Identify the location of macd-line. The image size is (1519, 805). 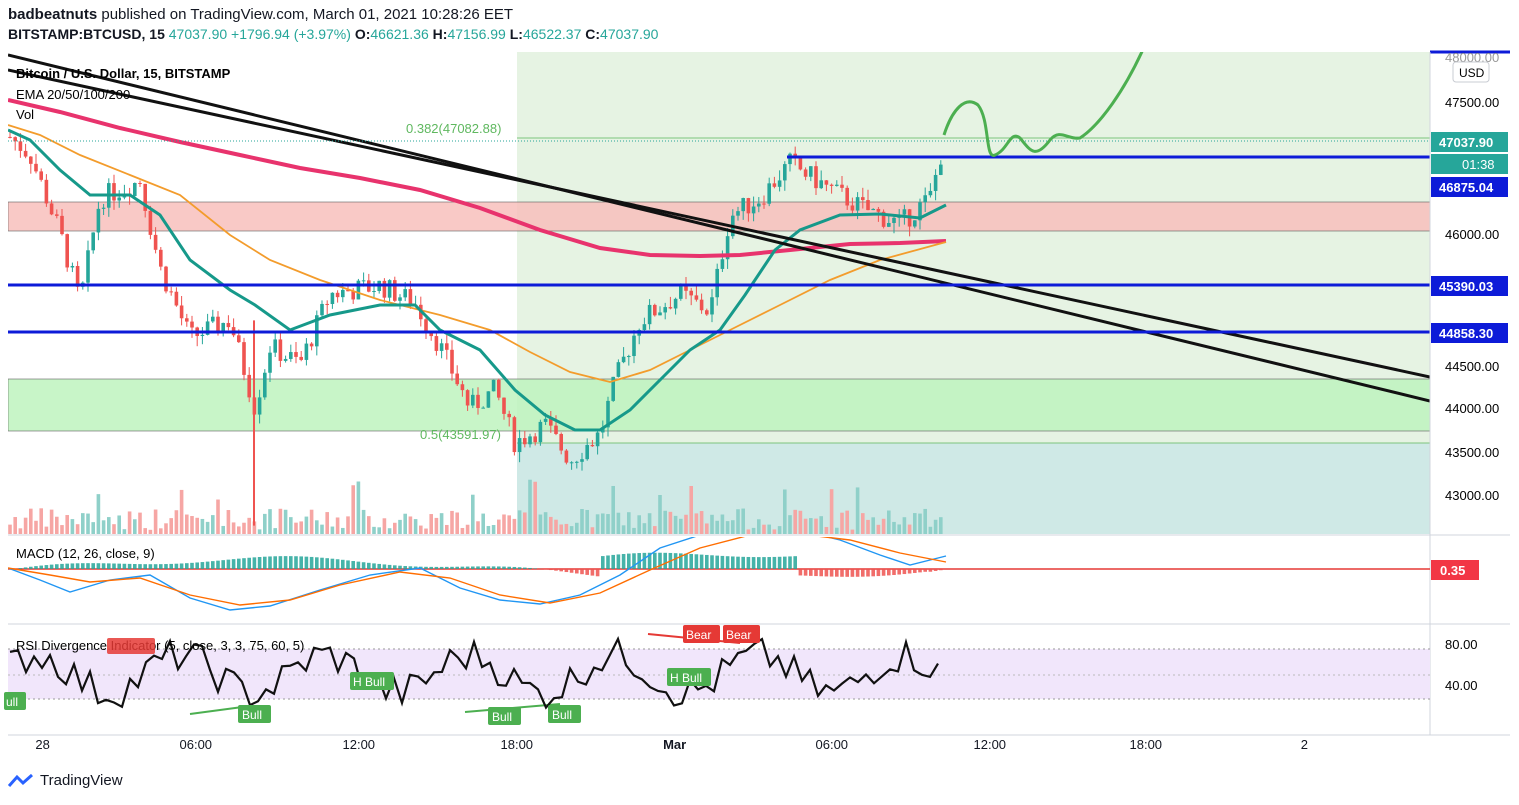
(477, 569).